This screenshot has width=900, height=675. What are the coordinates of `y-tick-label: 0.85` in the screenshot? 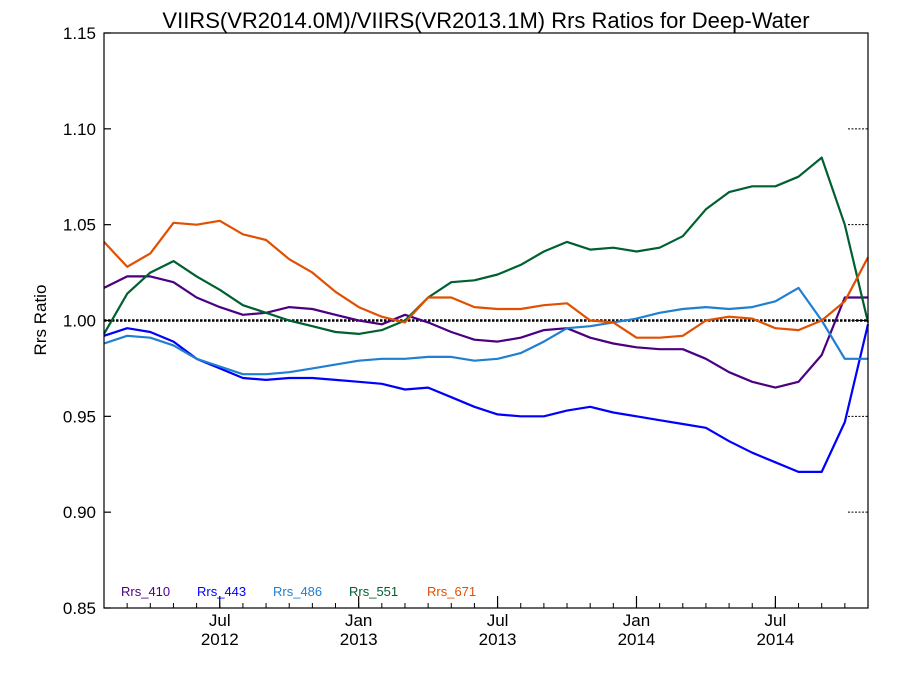 It's located at (79, 608).